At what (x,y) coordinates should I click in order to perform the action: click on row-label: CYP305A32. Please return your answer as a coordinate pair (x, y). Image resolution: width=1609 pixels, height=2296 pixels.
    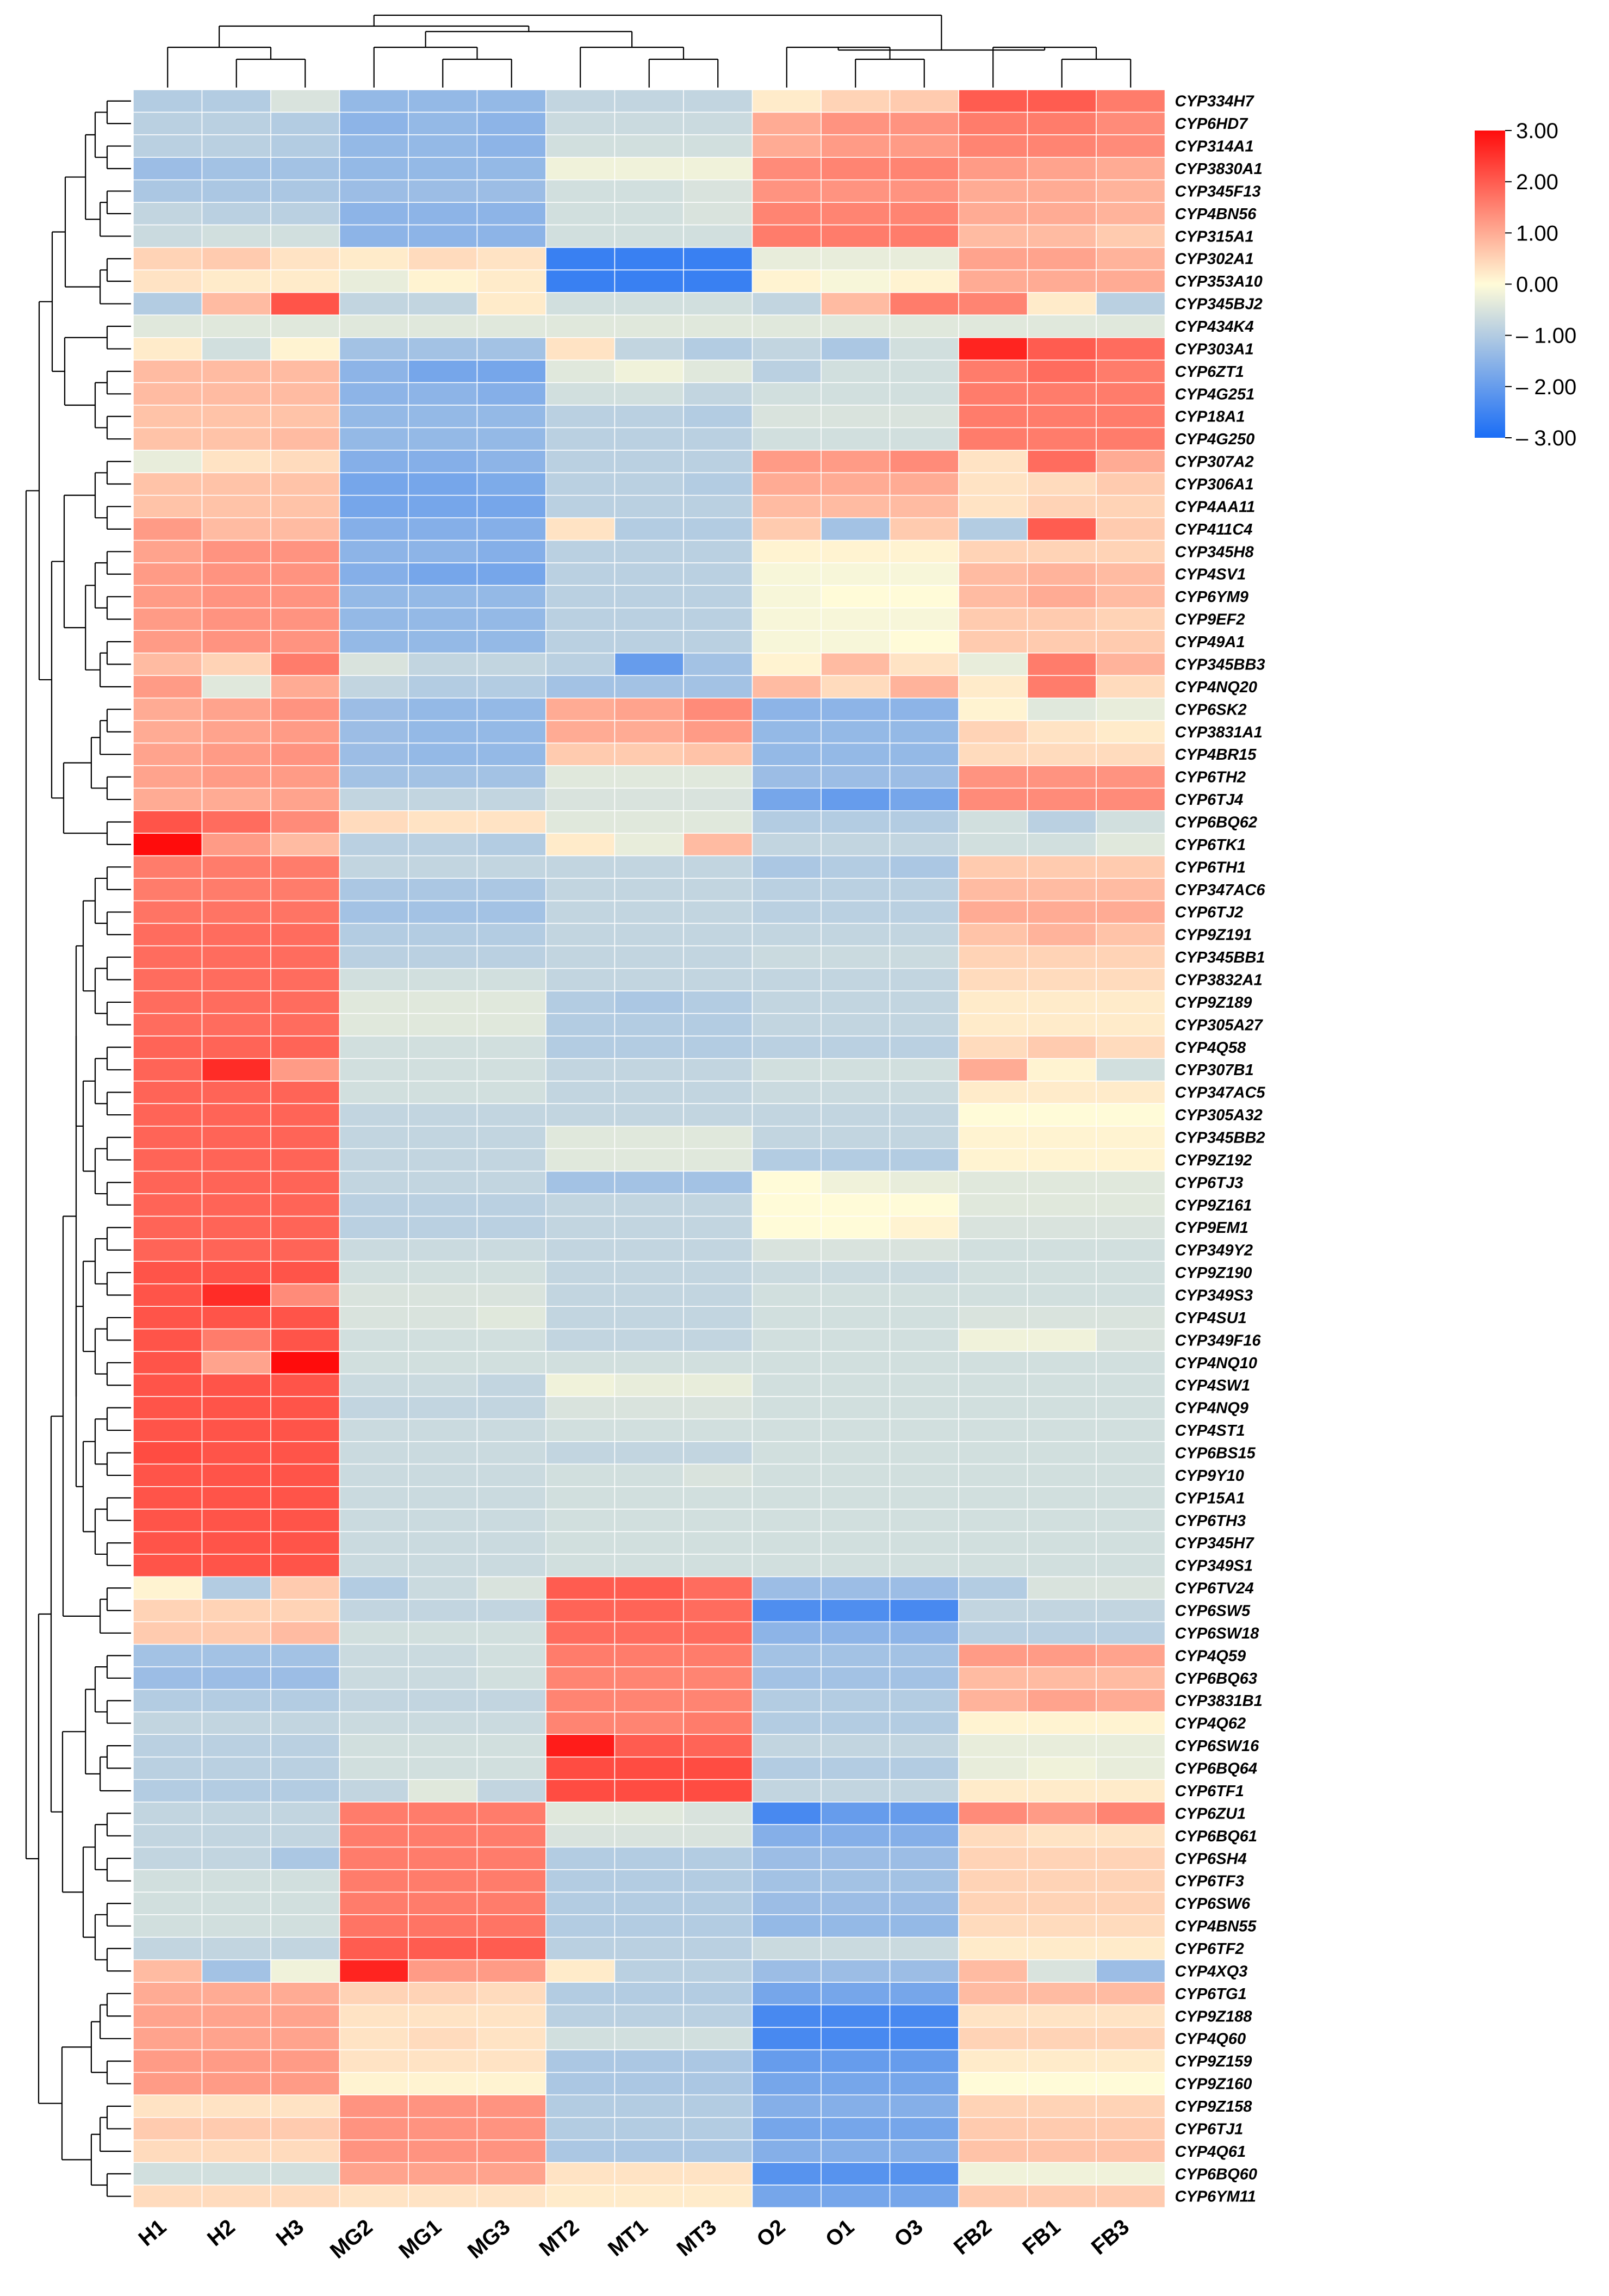
    Looking at the image, I should click on (1219, 1115).